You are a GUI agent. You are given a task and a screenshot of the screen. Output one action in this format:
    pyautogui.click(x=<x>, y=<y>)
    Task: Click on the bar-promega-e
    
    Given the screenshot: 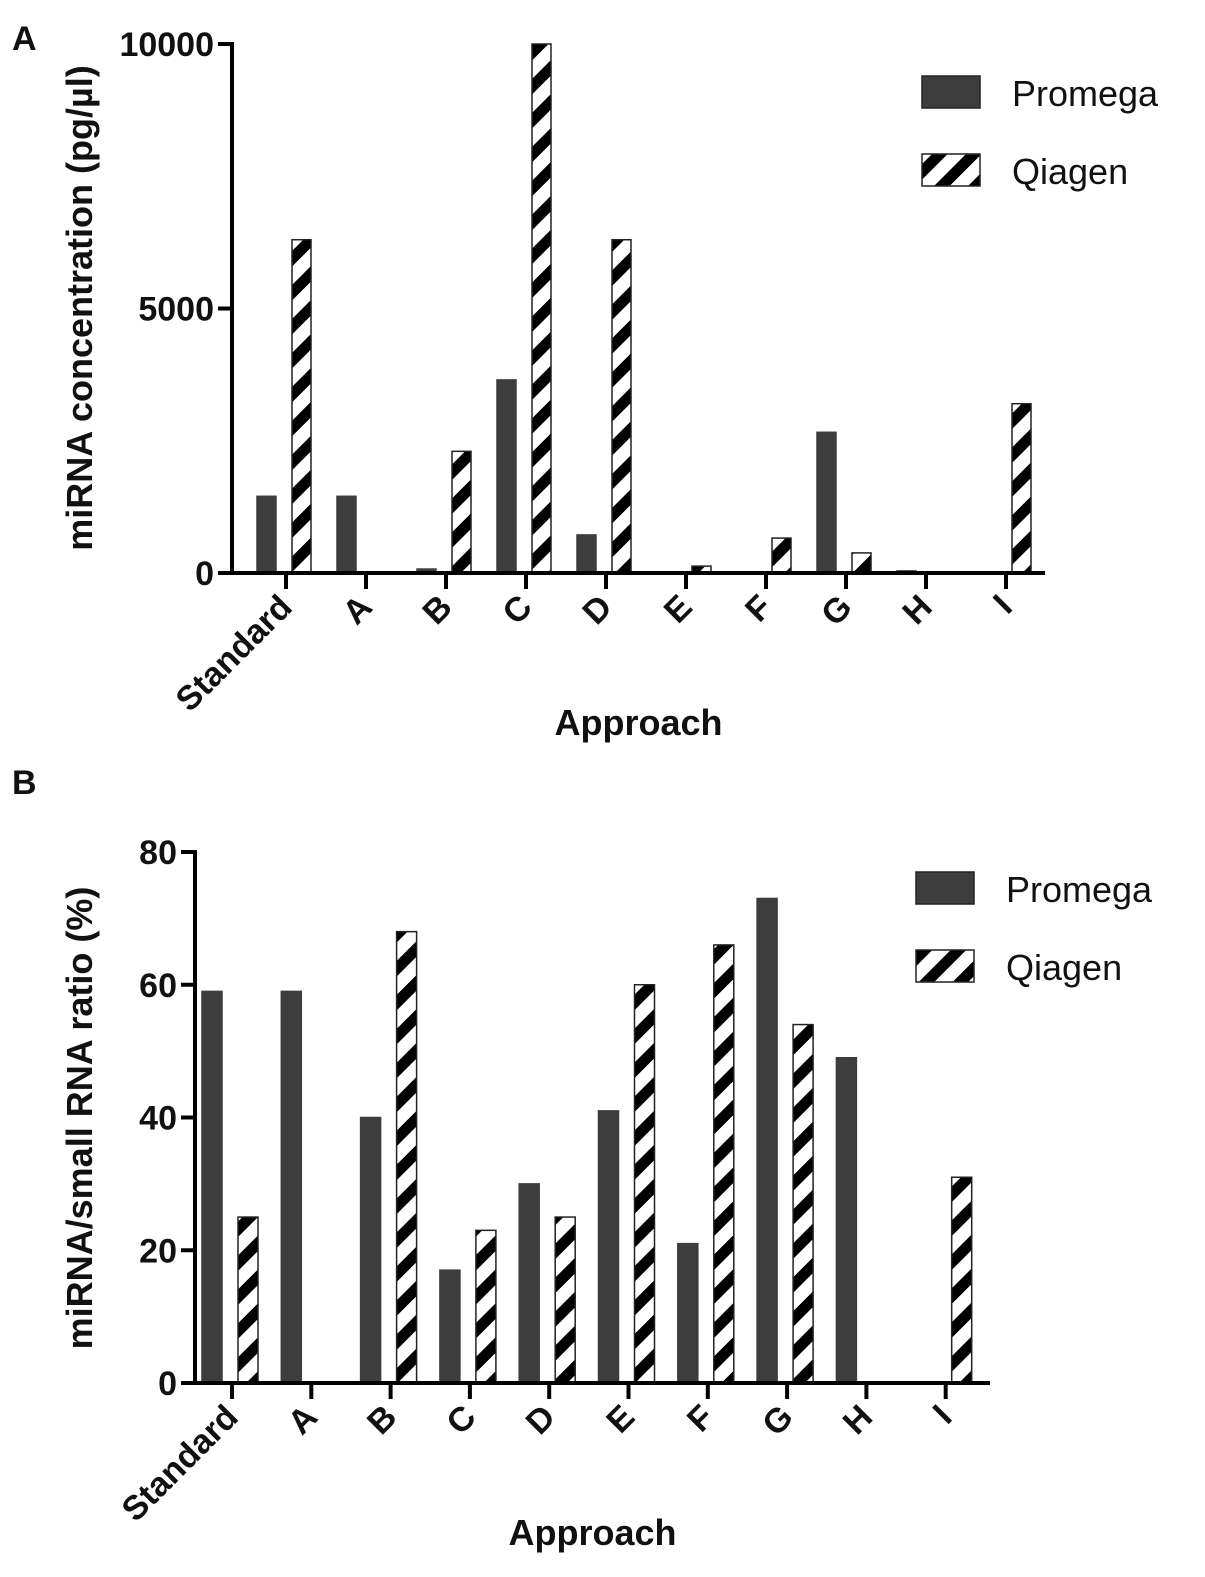 What is the action you would take?
    pyautogui.click(x=608, y=1247)
    